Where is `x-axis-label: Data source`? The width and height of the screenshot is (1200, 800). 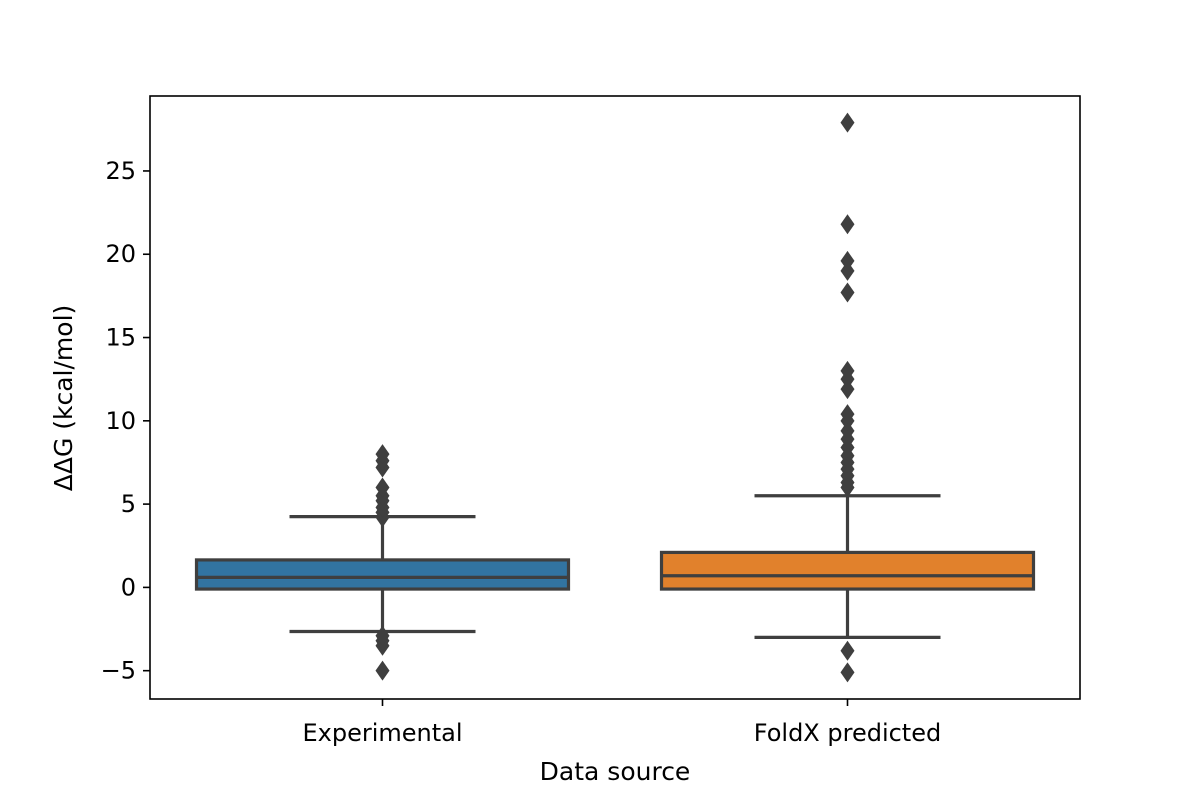 x-axis-label: Data source is located at coordinates (615, 771).